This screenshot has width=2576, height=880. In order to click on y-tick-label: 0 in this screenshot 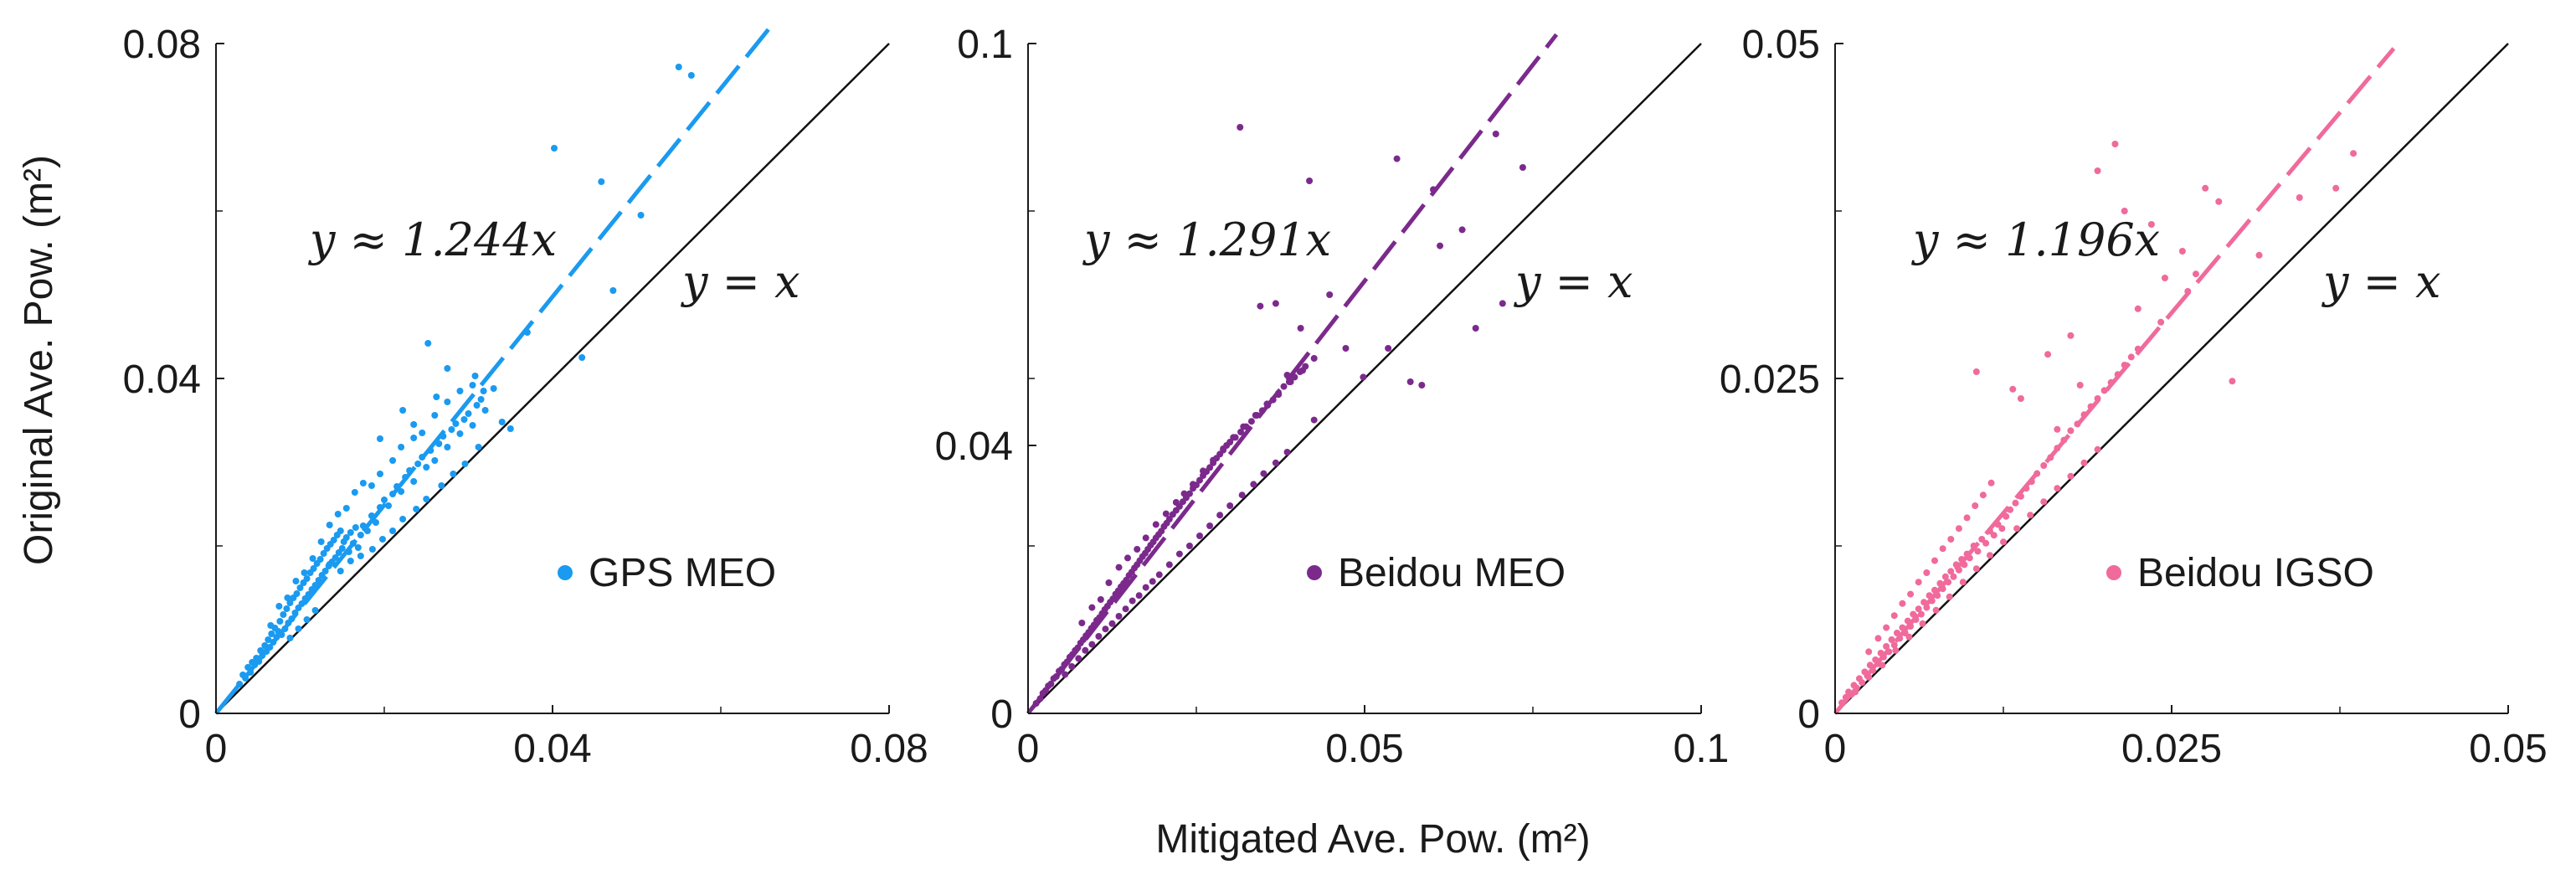, I will do `click(189, 715)`.